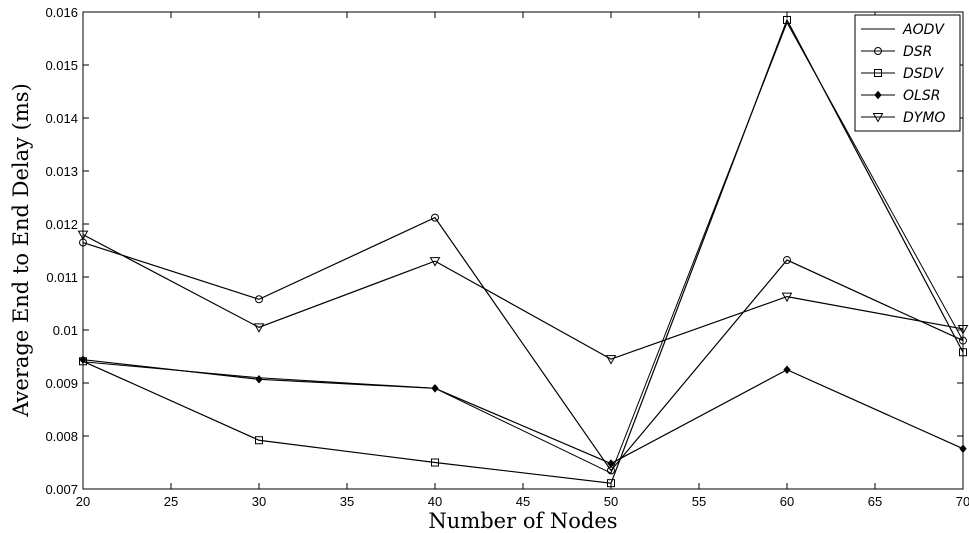  Describe the element at coordinates (347, 501) in the screenshot. I see `x-tick-label: 35` at that location.